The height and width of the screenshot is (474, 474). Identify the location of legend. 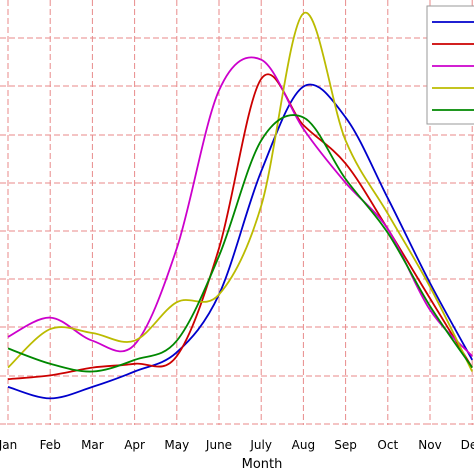
(450, 65).